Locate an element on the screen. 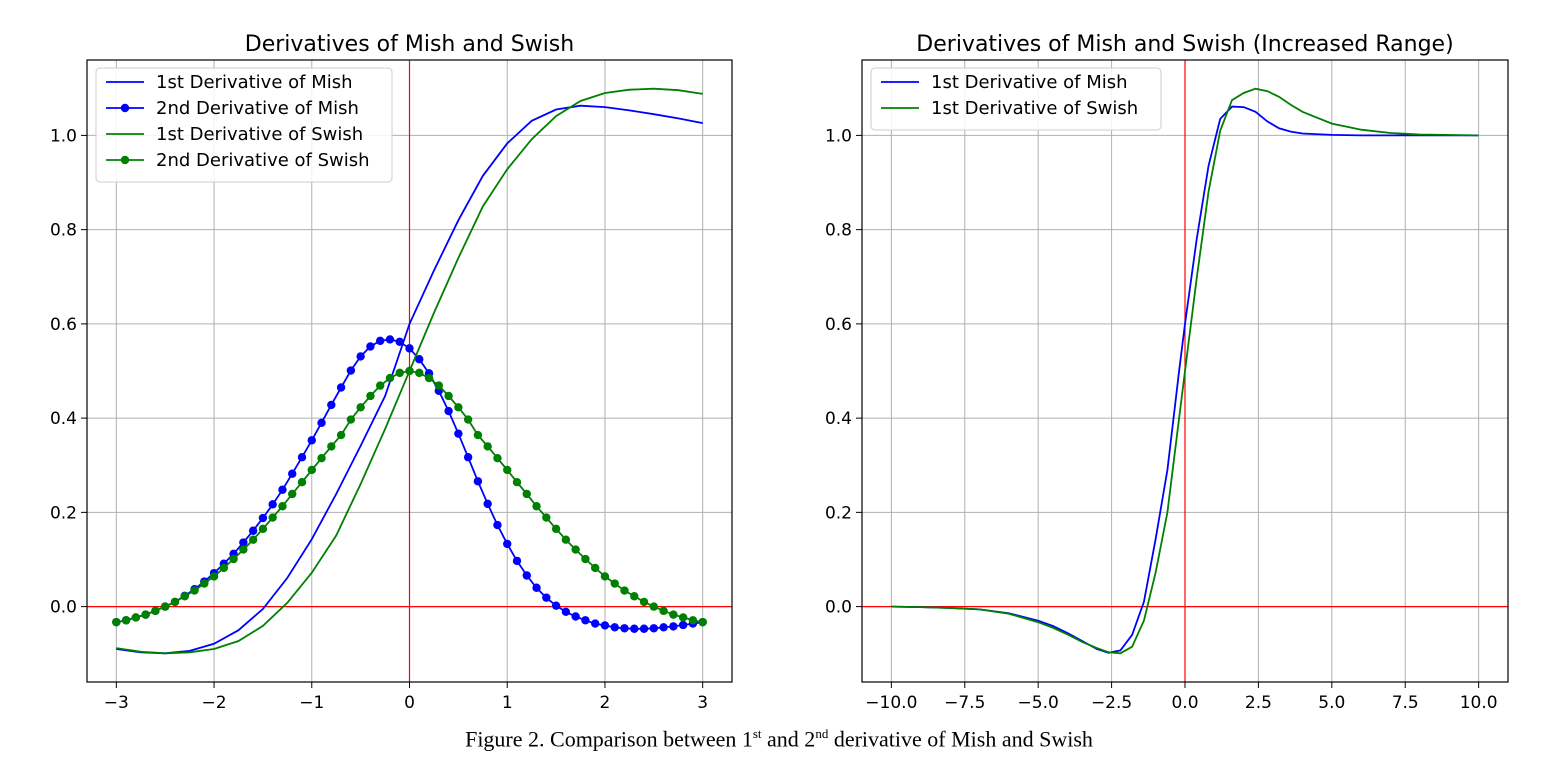  y-tick-label: 0.0 is located at coordinates (838, 608).